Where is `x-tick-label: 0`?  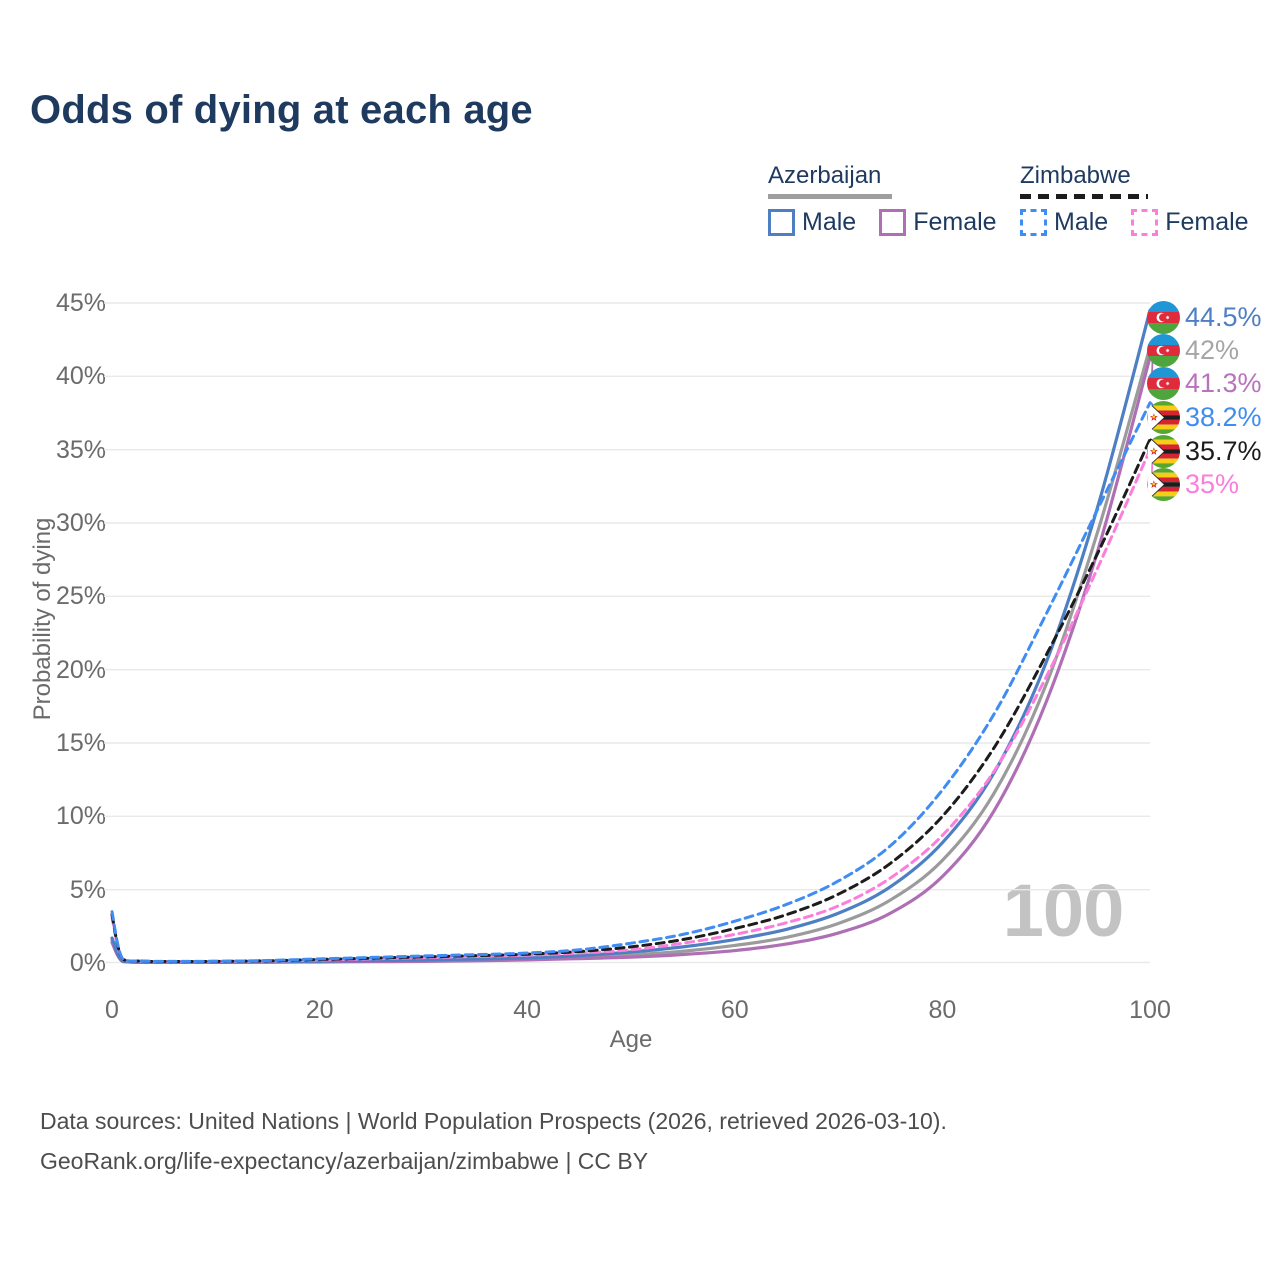
x-tick-label: 0 is located at coordinates (112, 1010).